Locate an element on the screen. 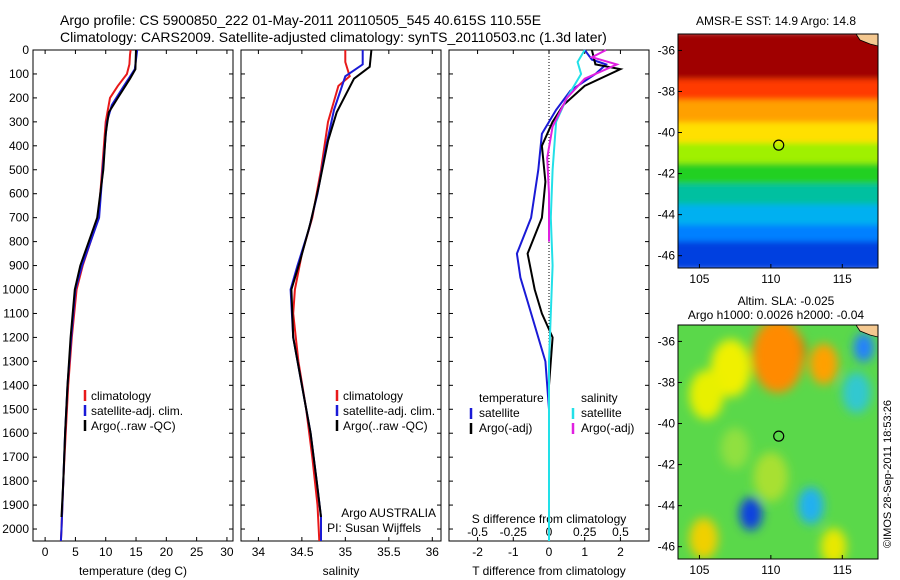 The image size is (900, 580). legend-label: Argo(-adj) is located at coordinates (607, 428).